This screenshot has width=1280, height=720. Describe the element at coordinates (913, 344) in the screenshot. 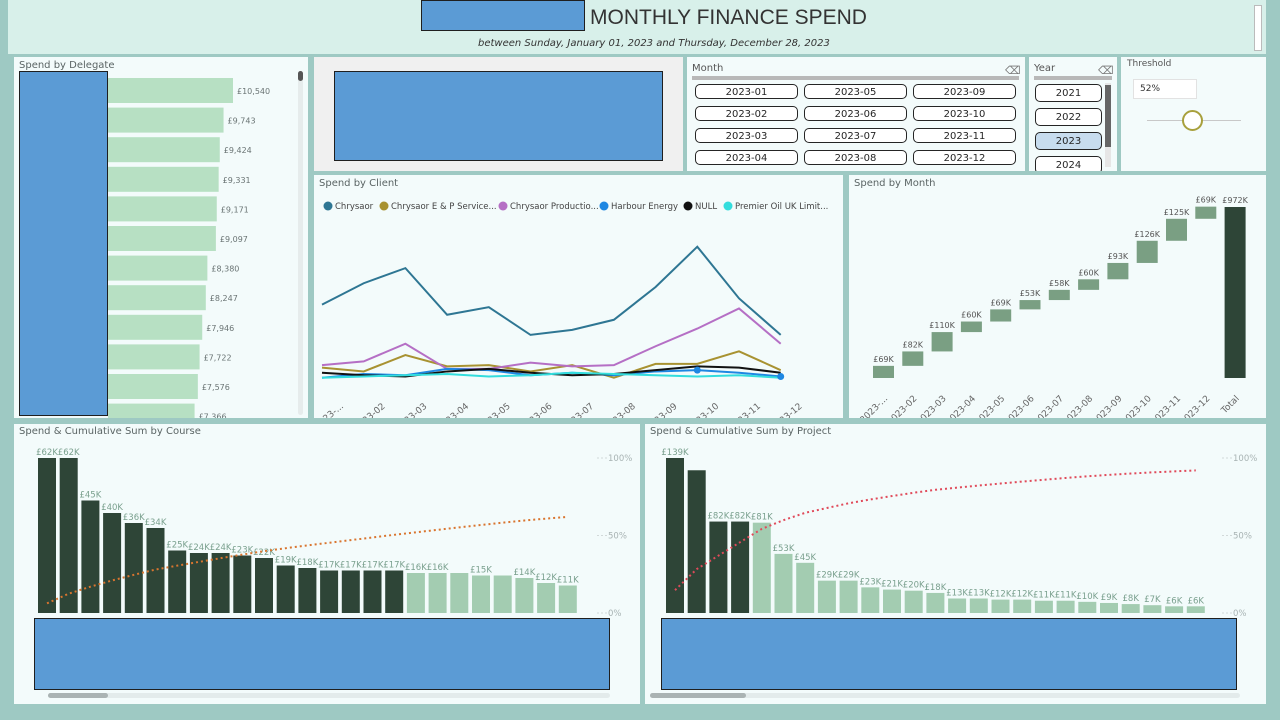

I see `waterfall-data-label: £82K` at that location.